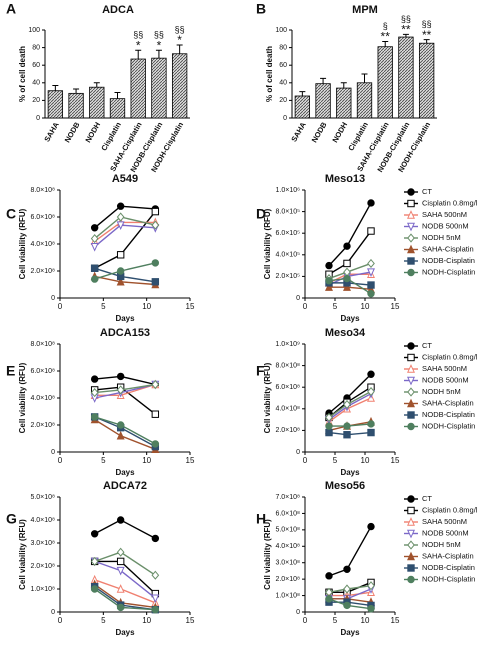 The width and height of the screenshot is (500, 646). What do you see at coordinates (42, 344) in the screenshot?
I see `y-tick-label: 8.0×10⁸` at bounding box center [42, 344].